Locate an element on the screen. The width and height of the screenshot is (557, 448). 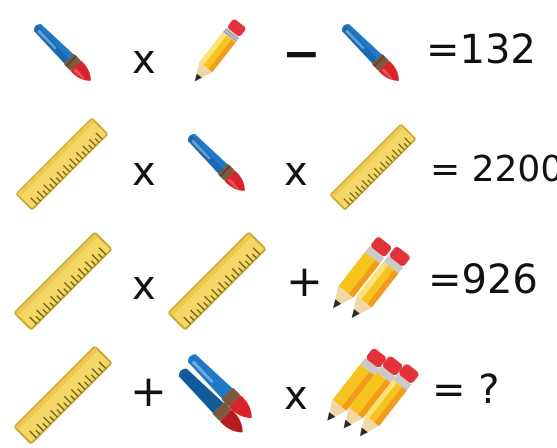
minus-operator: − is located at coordinates (301, 53).